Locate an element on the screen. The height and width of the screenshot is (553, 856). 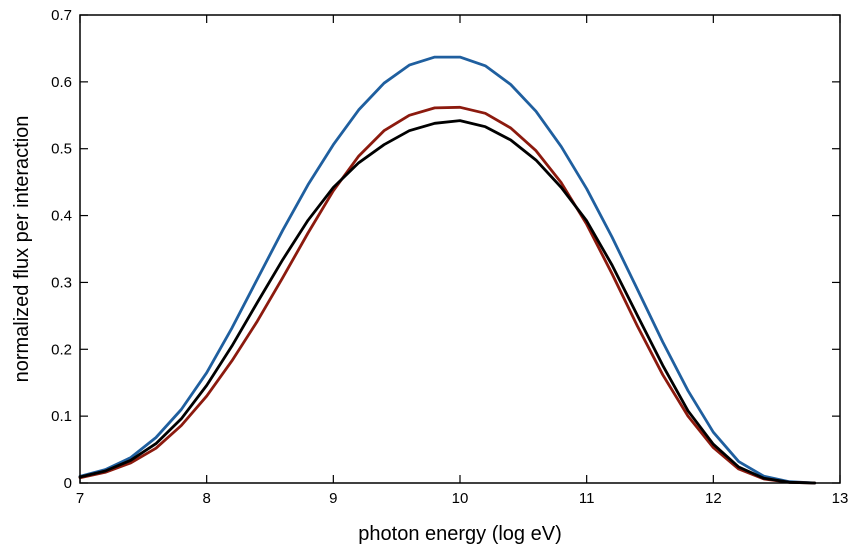
y-tick-label: 0 is located at coordinates (68, 483).